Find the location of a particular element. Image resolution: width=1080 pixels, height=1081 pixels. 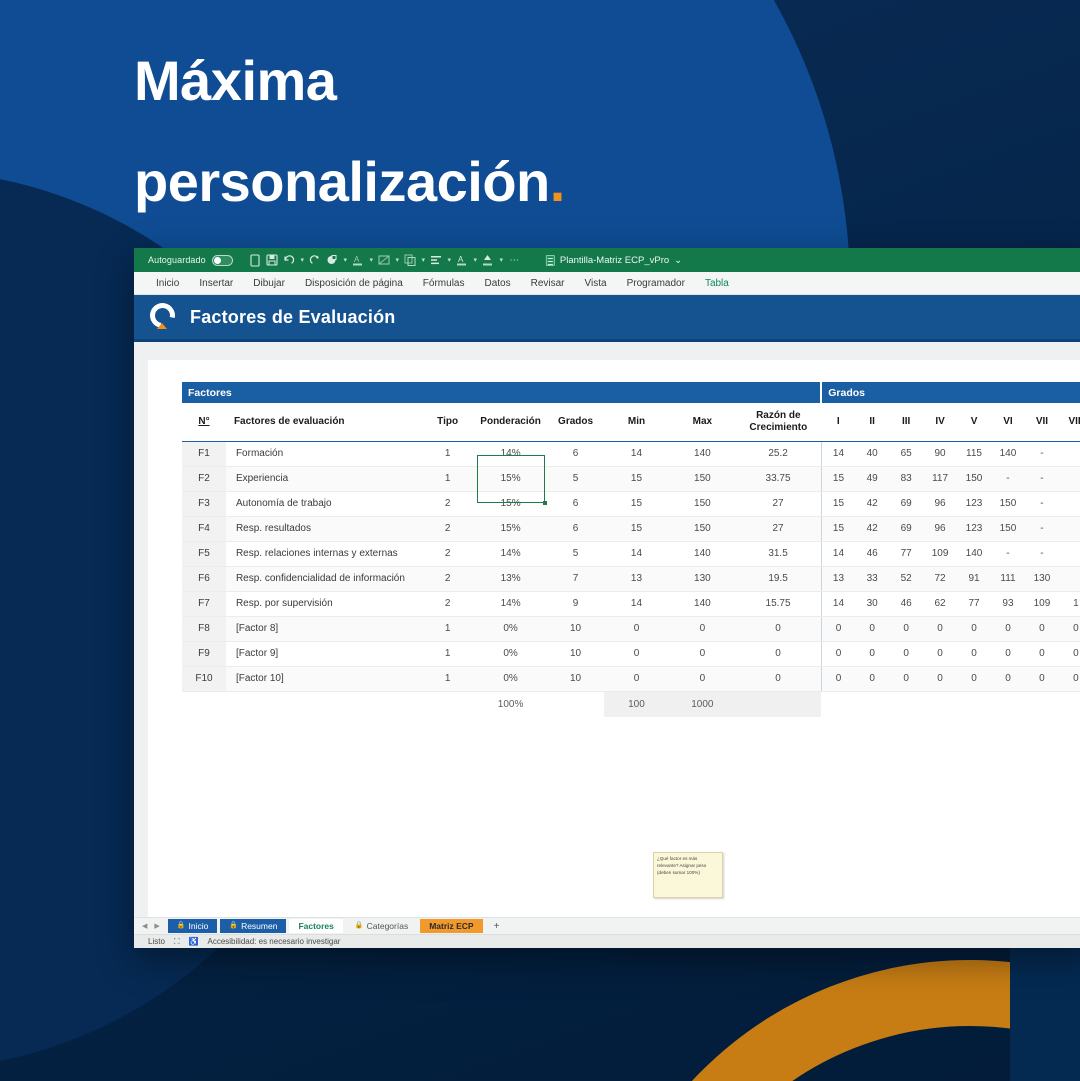

header-factor: Factores de evaluación is located at coordinates (323, 422).